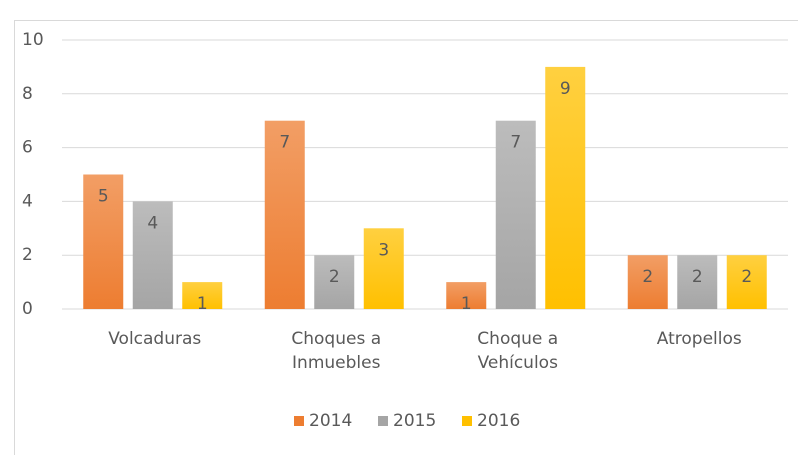 This screenshot has width=798, height=455. What do you see at coordinates (518, 351) in the screenshot?
I see `x-tick-label: Choque a Vehículos` at bounding box center [518, 351].